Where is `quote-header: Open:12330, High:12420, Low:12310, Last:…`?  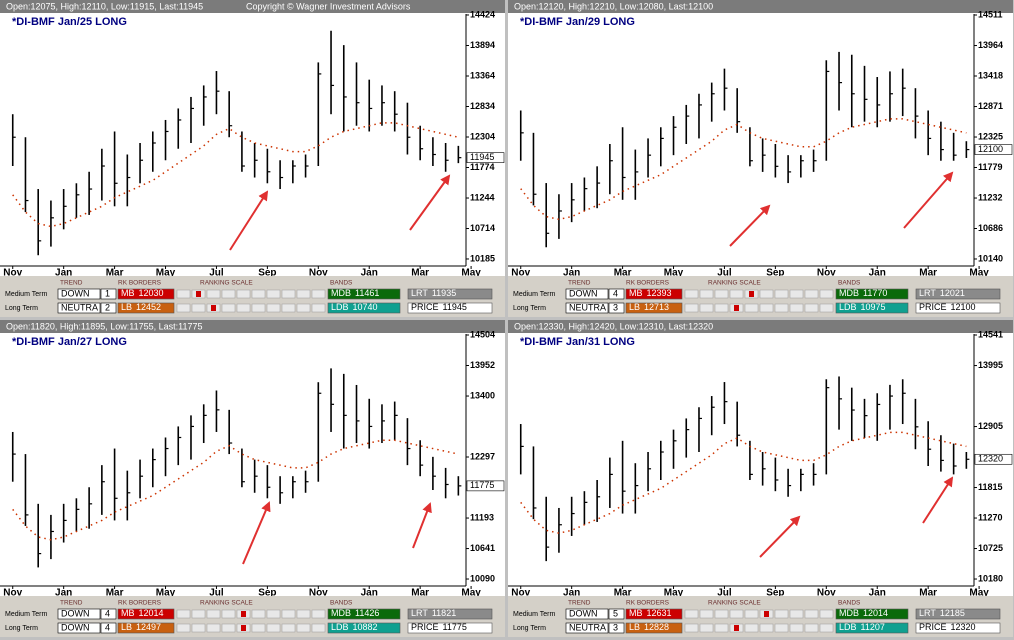 quote-header: Open:12330, High:12420, Low:12310, Last:… is located at coordinates (613, 326).